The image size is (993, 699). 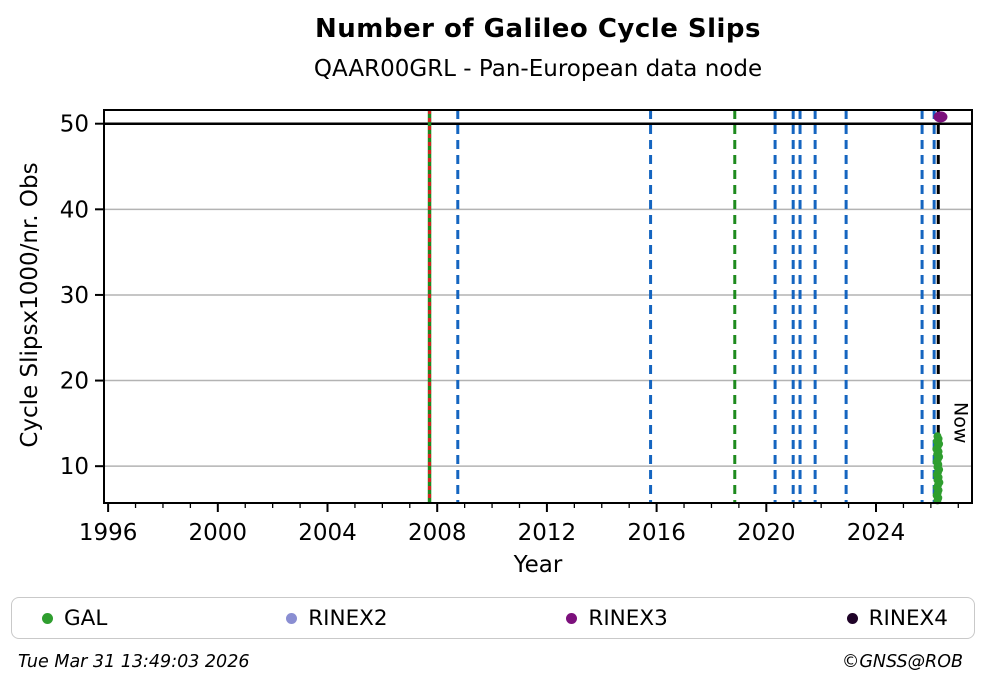 What do you see at coordinates (766, 533) in the screenshot?
I see `x-tick-label: 2020` at bounding box center [766, 533].